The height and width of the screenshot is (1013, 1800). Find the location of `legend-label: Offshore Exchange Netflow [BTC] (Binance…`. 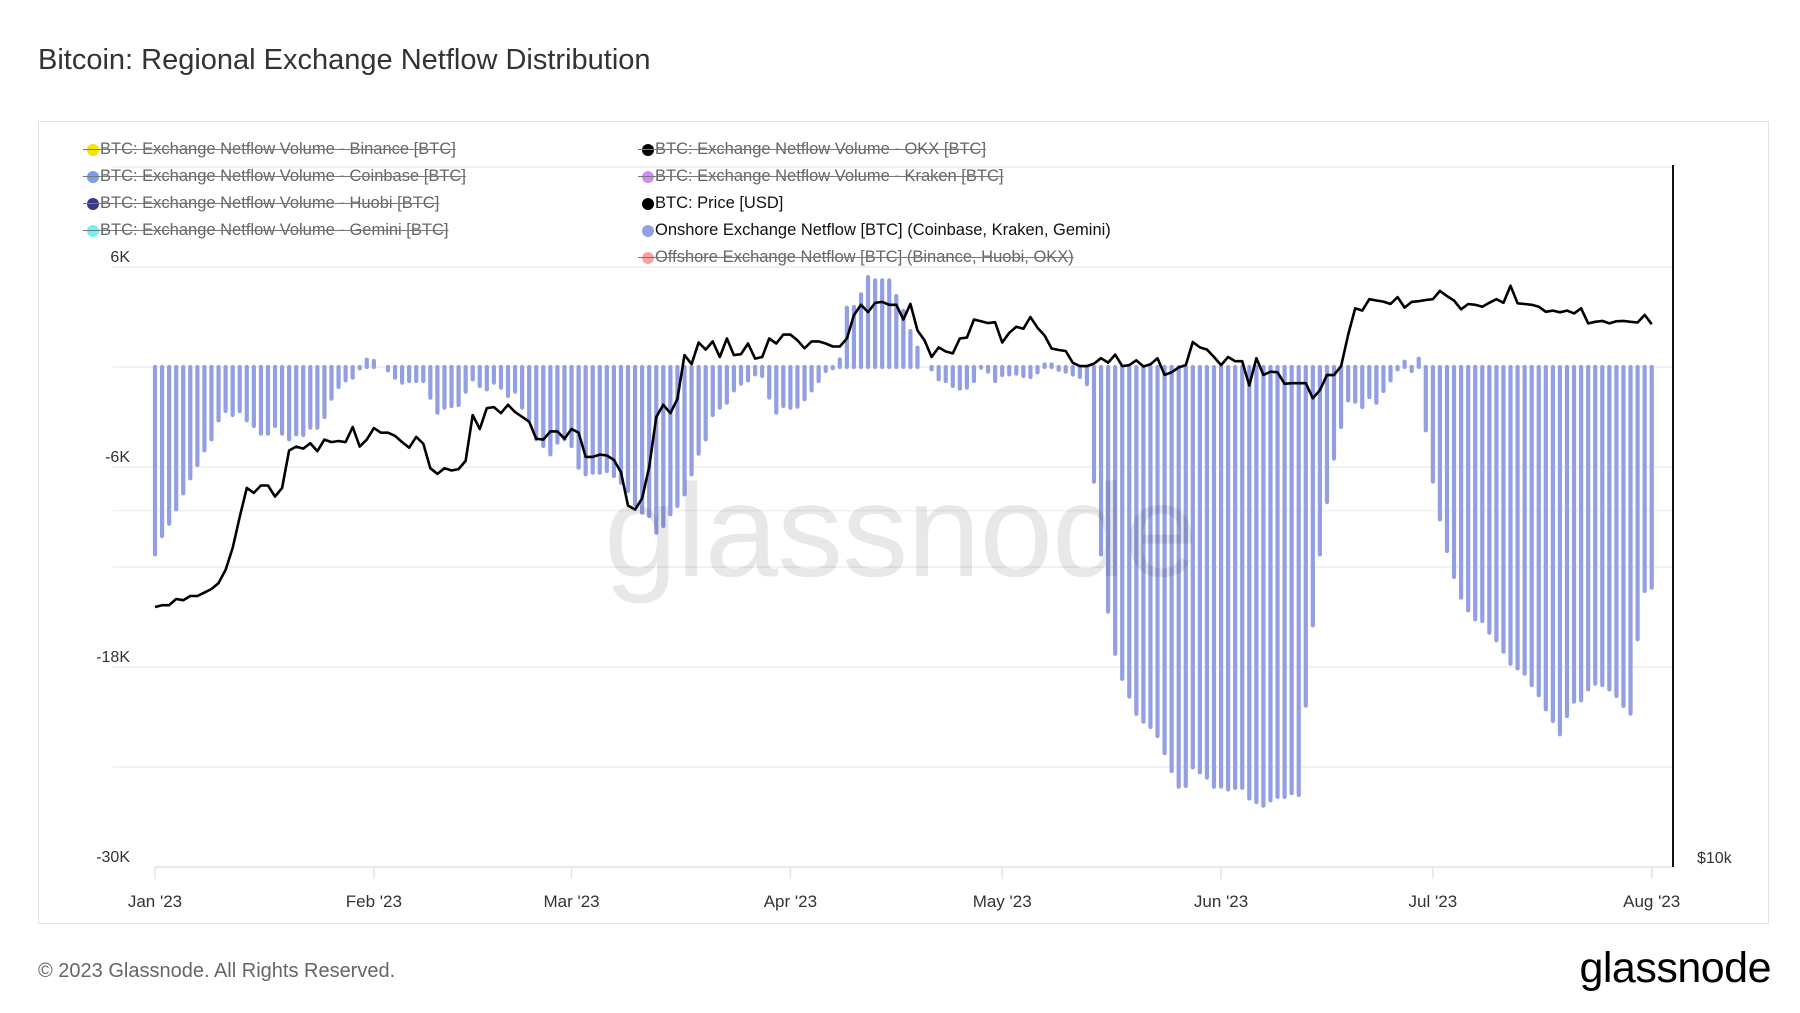

legend-label: Offshore Exchange Netflow [BTC] (Binance… is located at coordinates (864, 257).